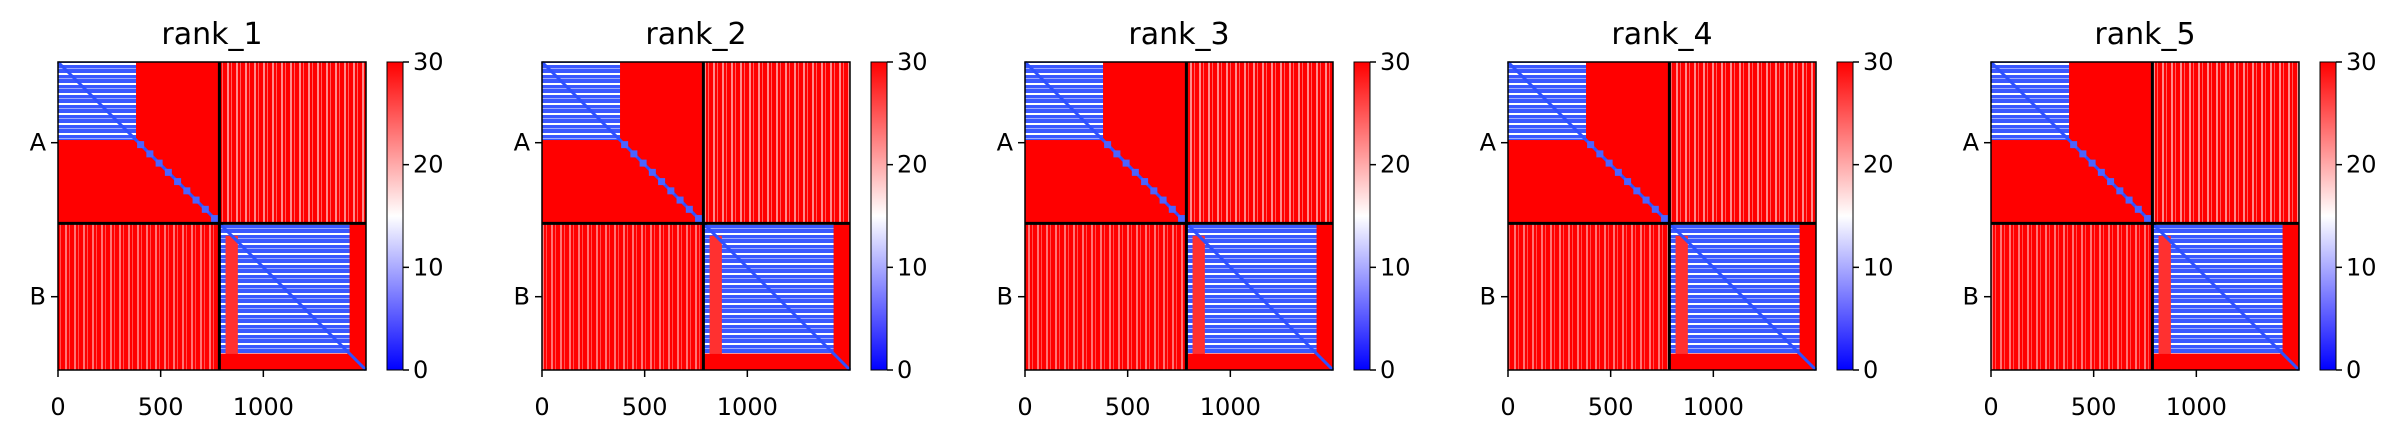  I want to click on panel-title: rank_3, so click(1178, 34).